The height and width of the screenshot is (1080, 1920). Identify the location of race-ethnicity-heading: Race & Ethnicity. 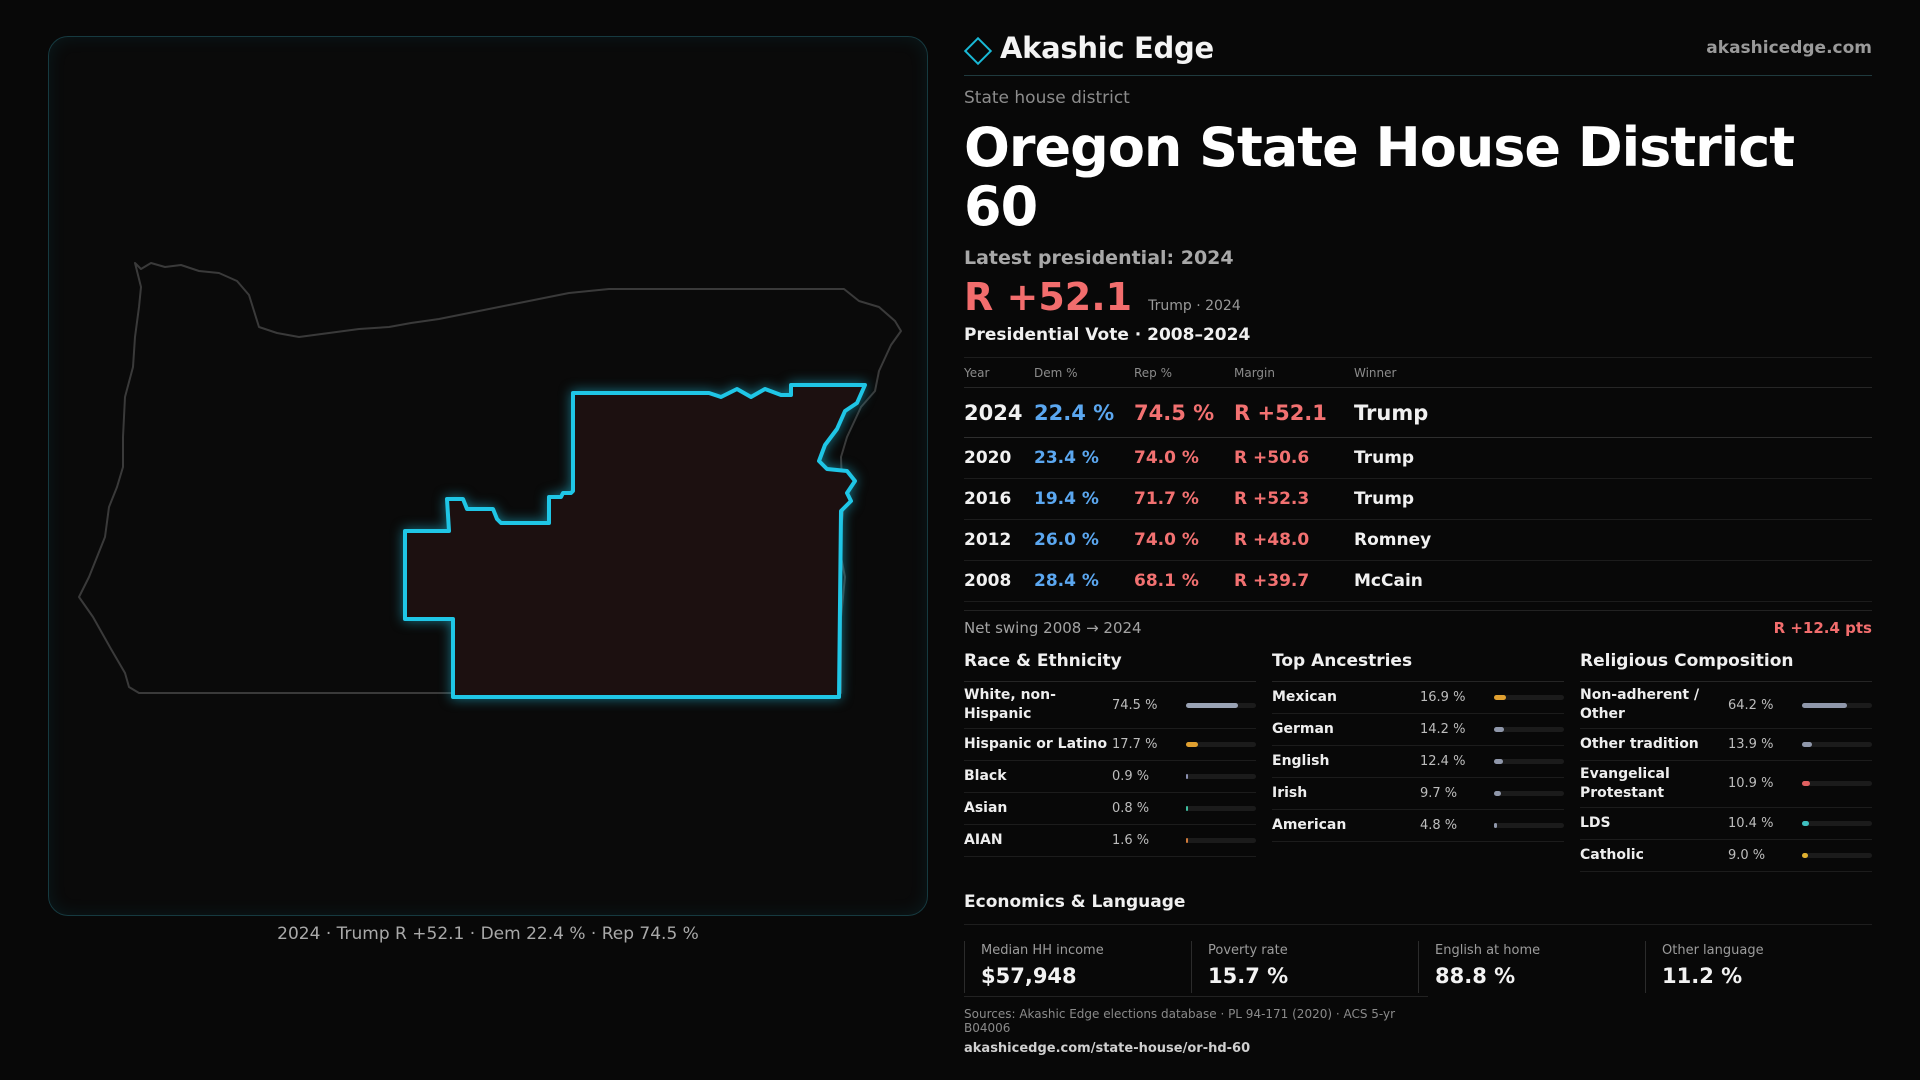
(1110, 667).